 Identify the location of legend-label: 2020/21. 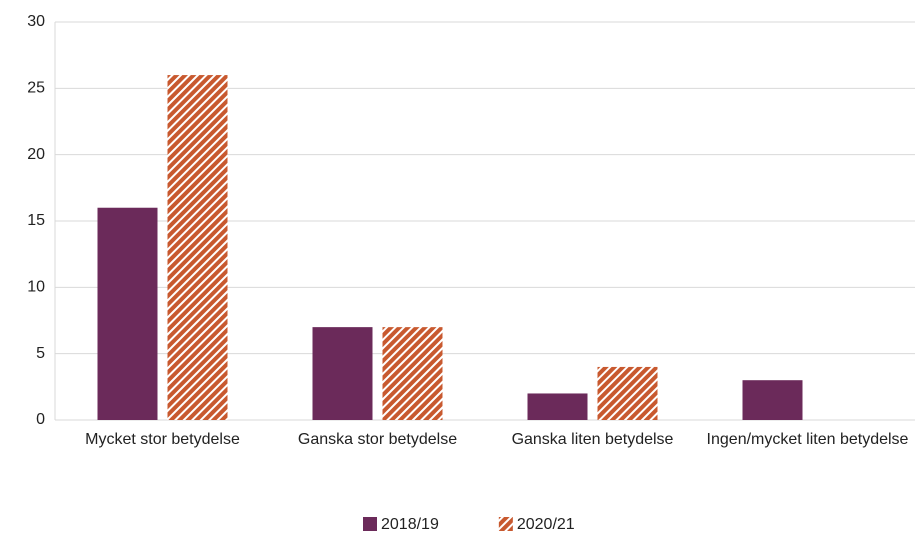
(546, 524).